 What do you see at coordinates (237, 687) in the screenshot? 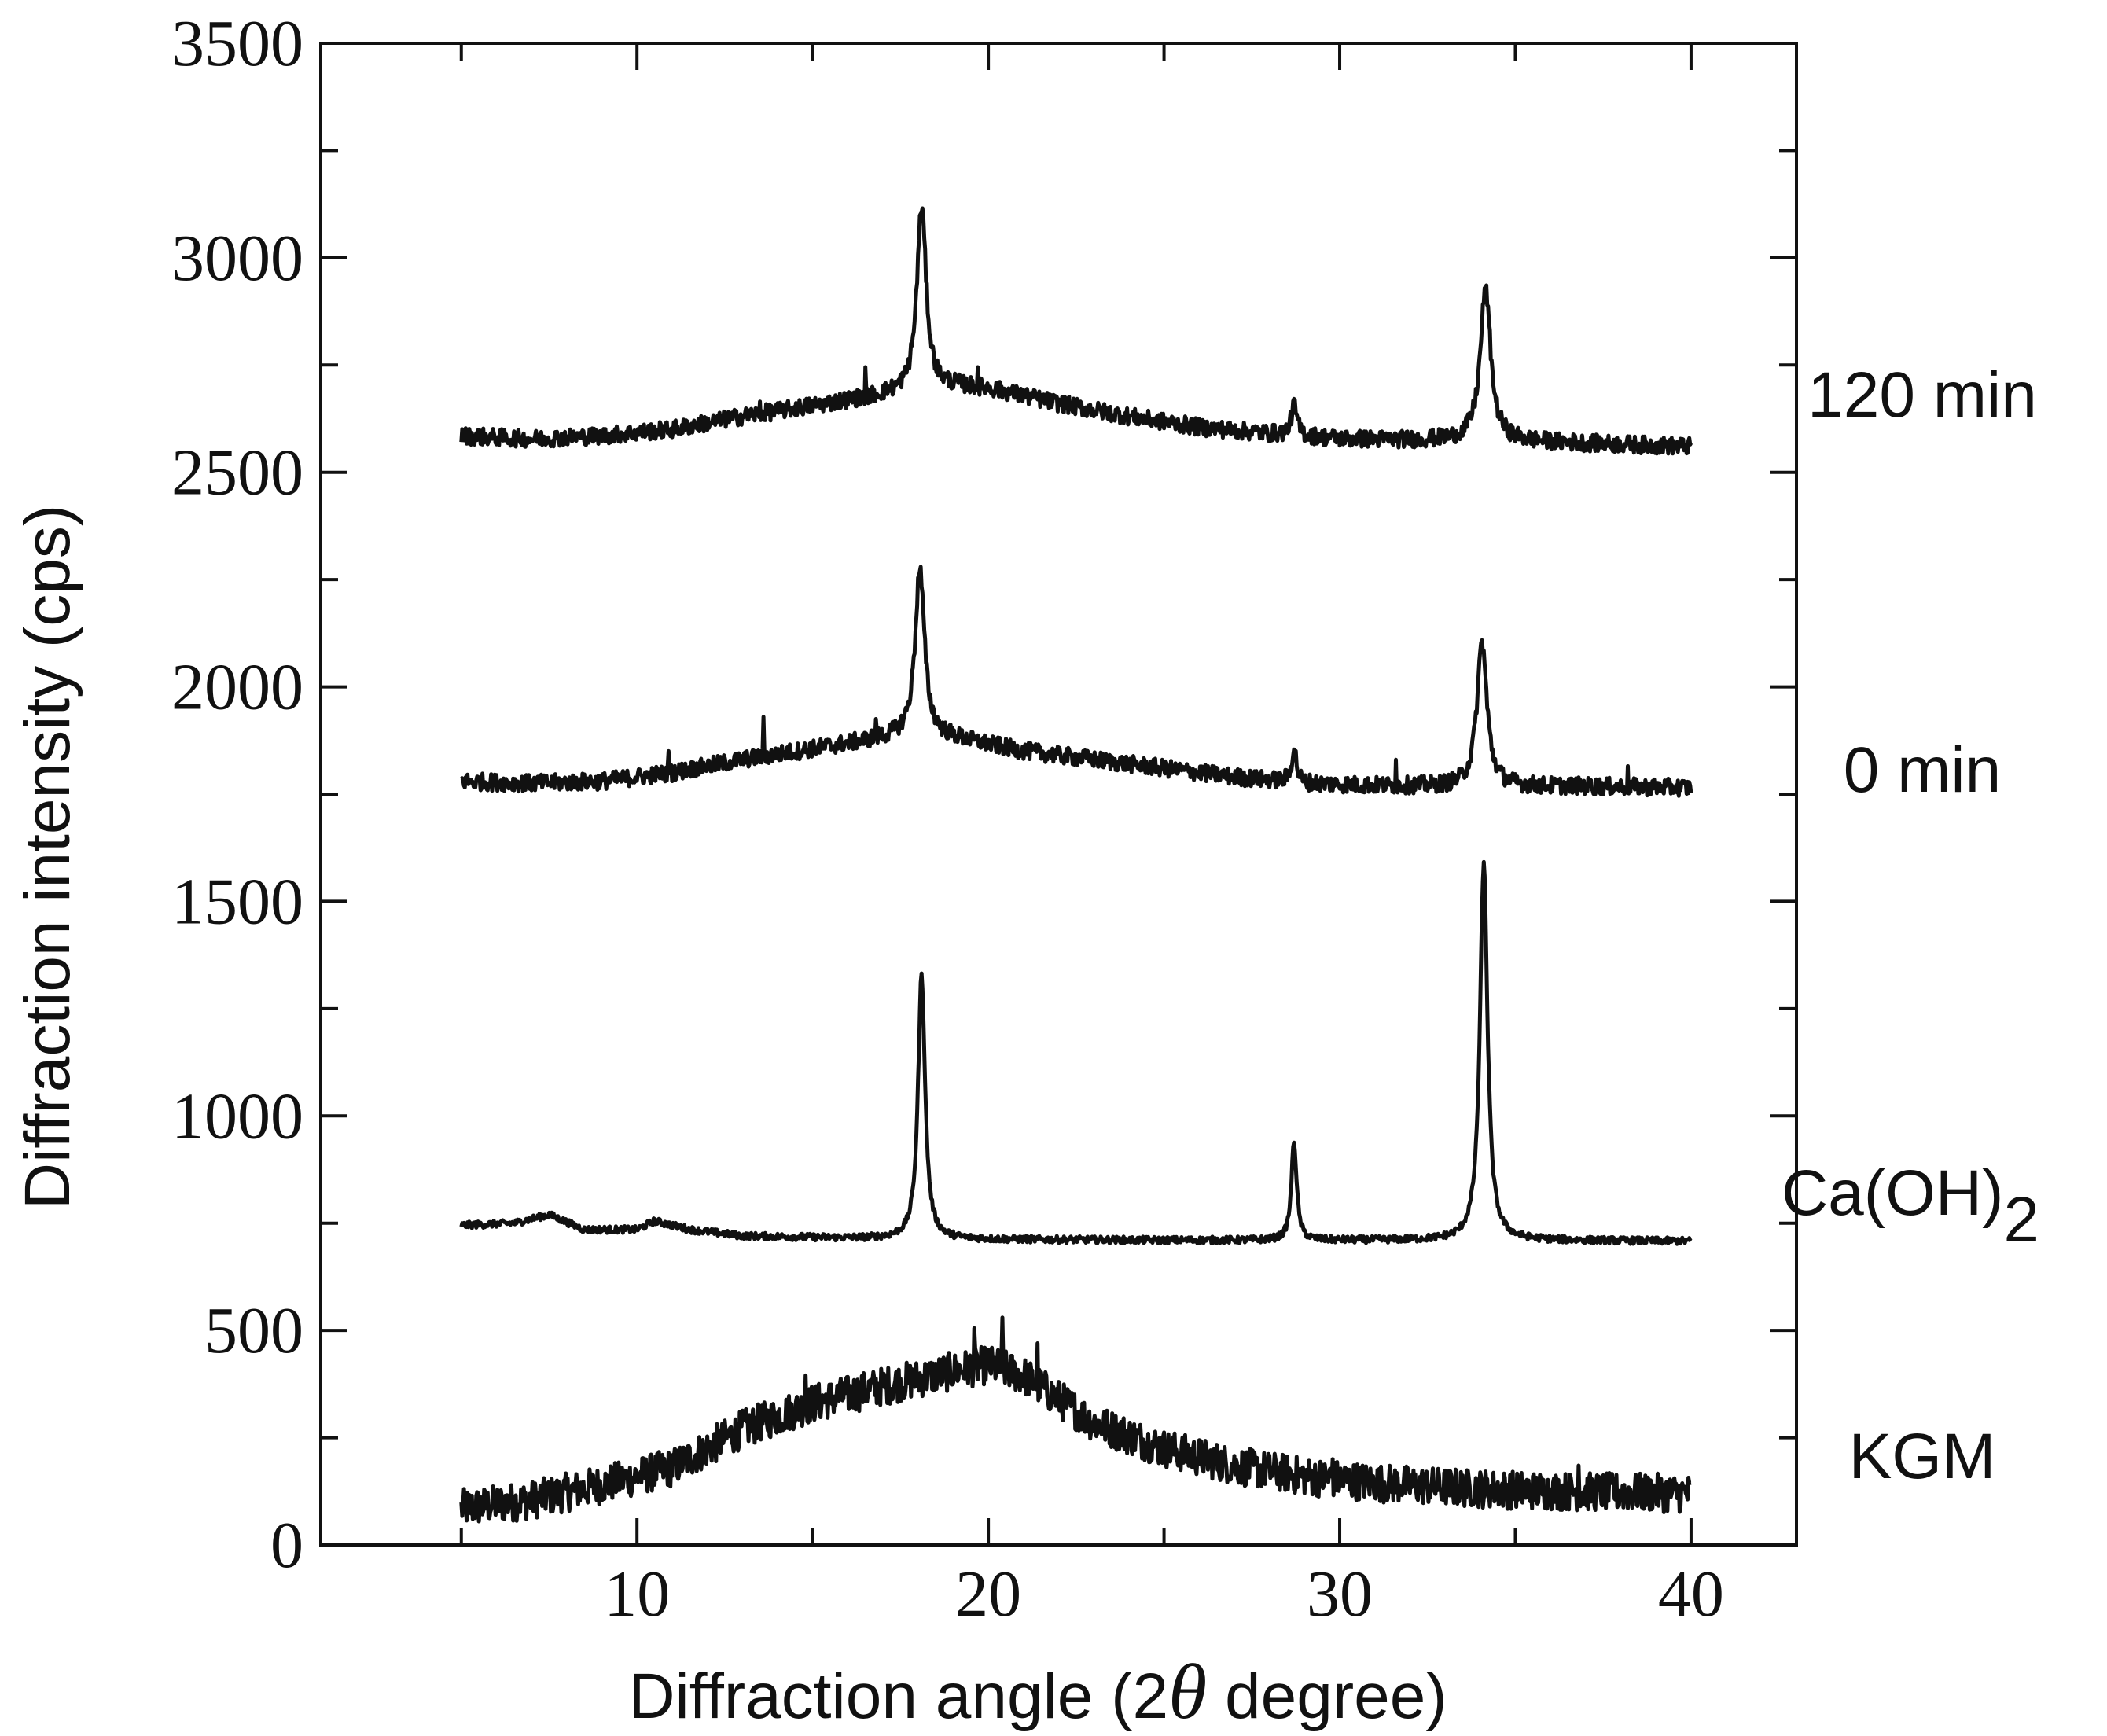
I see `y-tick-label: 2000` at bounding box center [237, 687].